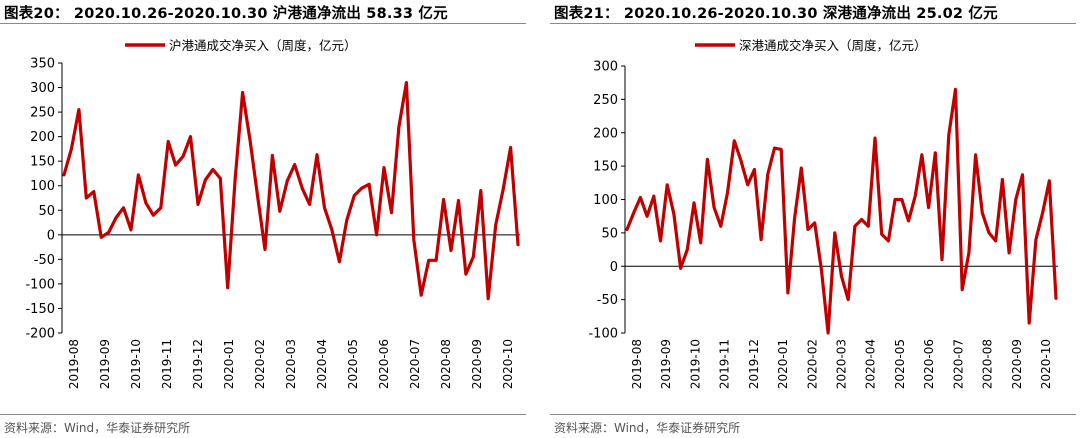 The image size is (1080, 438). What do you see at coordinates (637, 364) in the screenshot?
I see `x-tick-label: 2019-08` at bounding box center [637, 364].